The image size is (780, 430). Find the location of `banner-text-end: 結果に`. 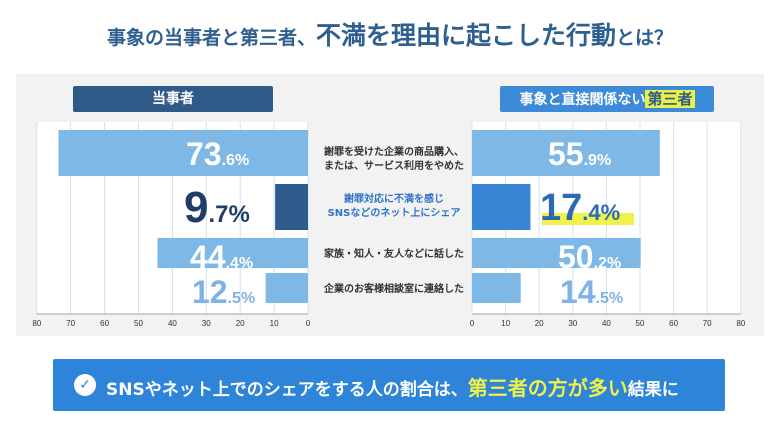

banner-text-end: 結果に is located at coordinates (653, 390).